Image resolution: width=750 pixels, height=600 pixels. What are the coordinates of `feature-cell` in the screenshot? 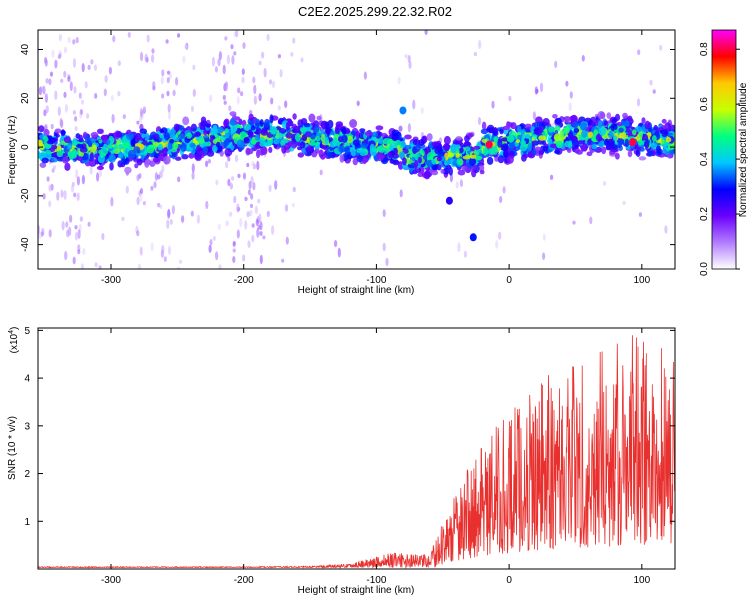 It's located at (633, 142).